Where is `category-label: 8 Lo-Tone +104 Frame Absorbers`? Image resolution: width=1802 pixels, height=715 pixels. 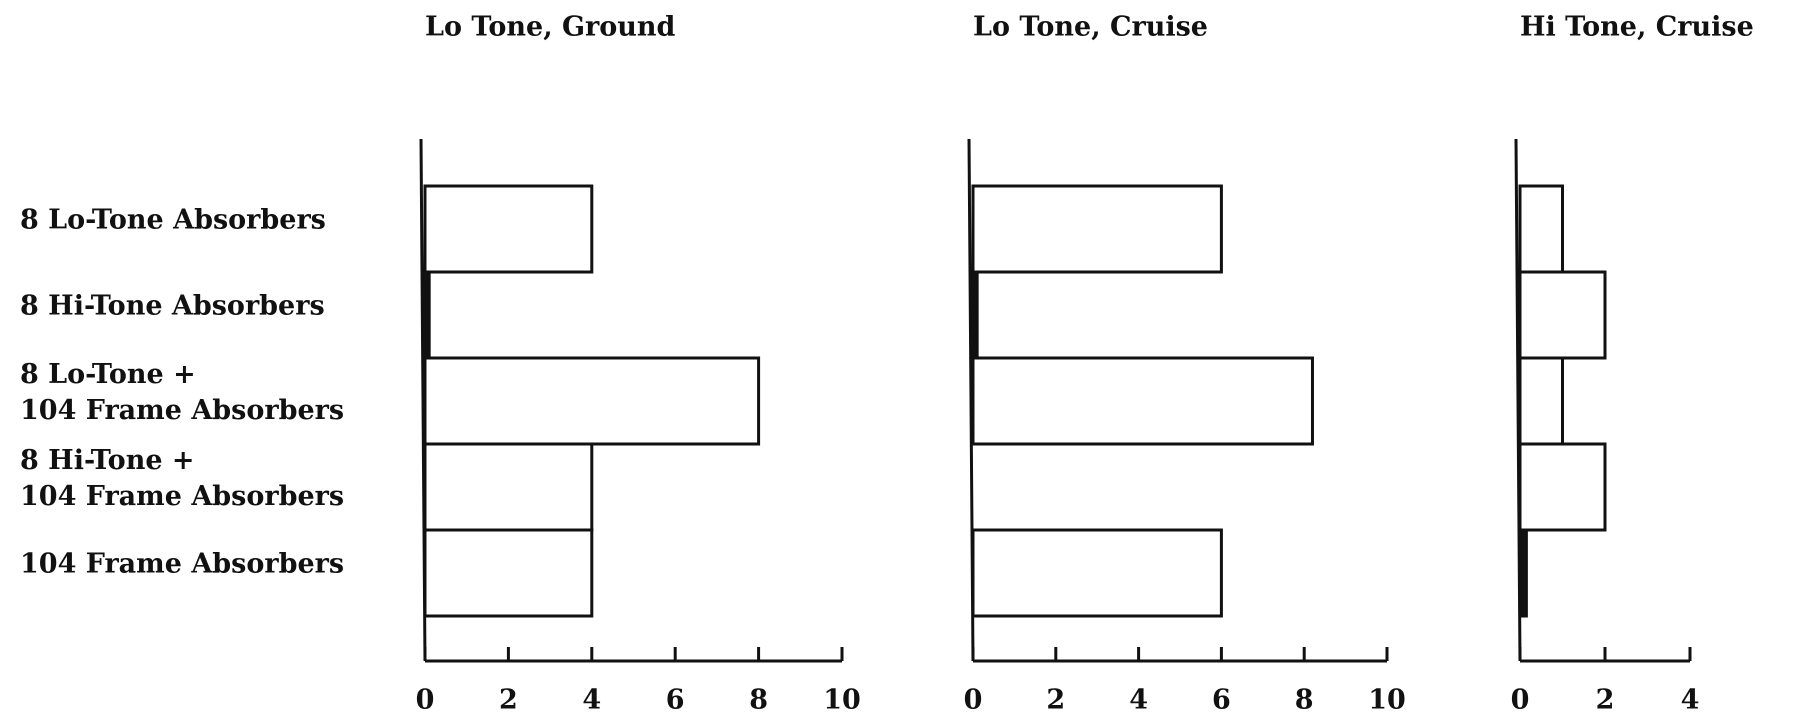
category-label: 8 Lo-Tone +104 Frame Absorbers is located at coordinates (182, 392).